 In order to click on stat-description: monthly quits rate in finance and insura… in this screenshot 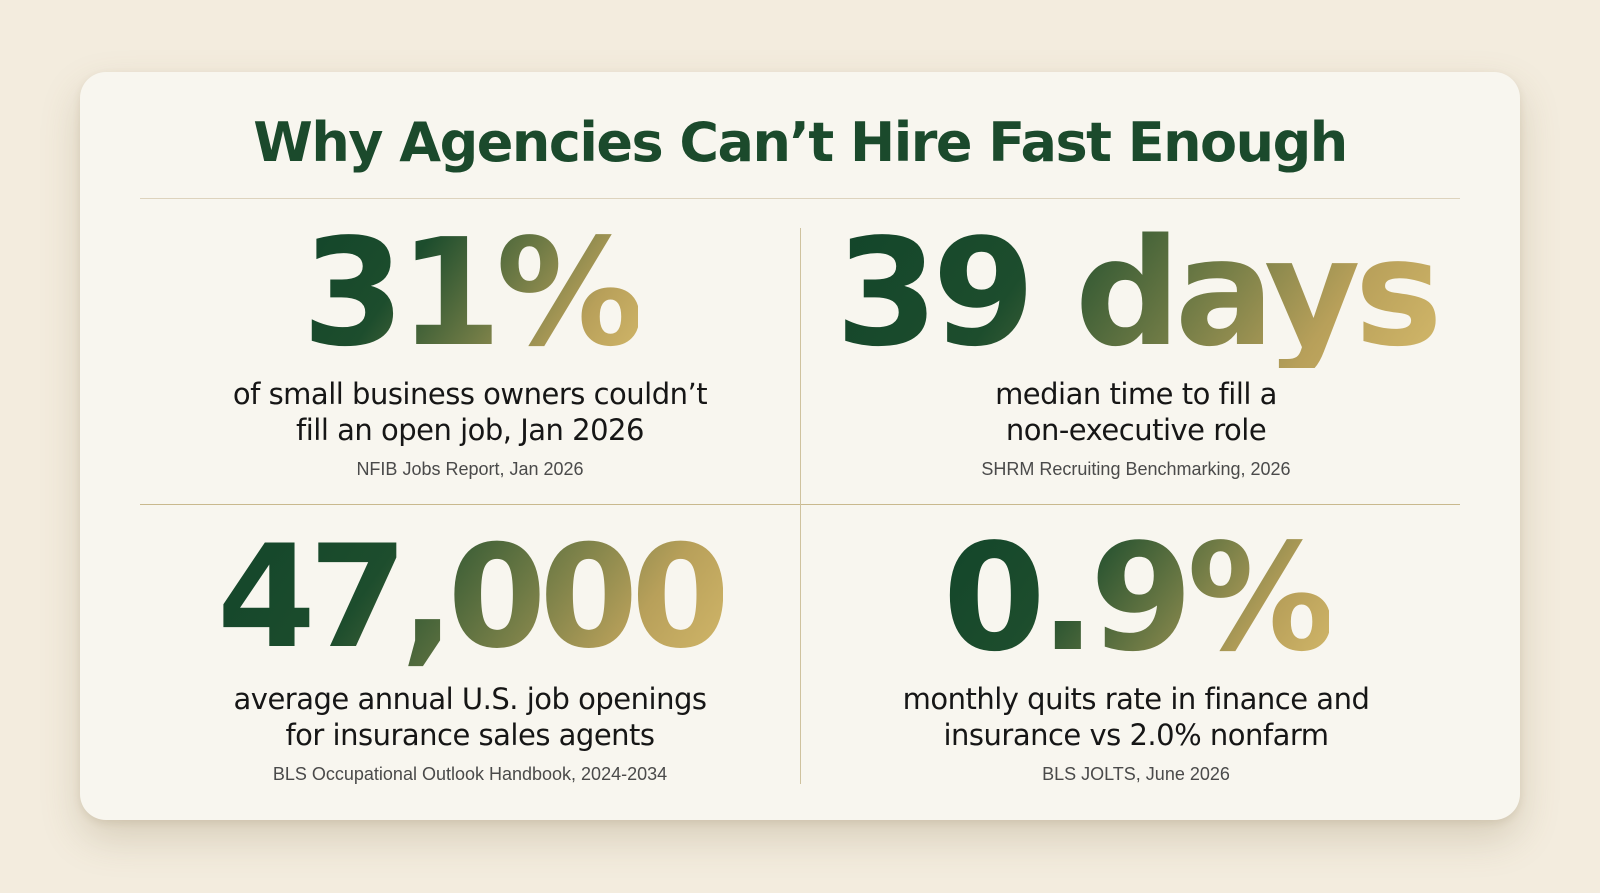, I will do `click(1136, 717)`.